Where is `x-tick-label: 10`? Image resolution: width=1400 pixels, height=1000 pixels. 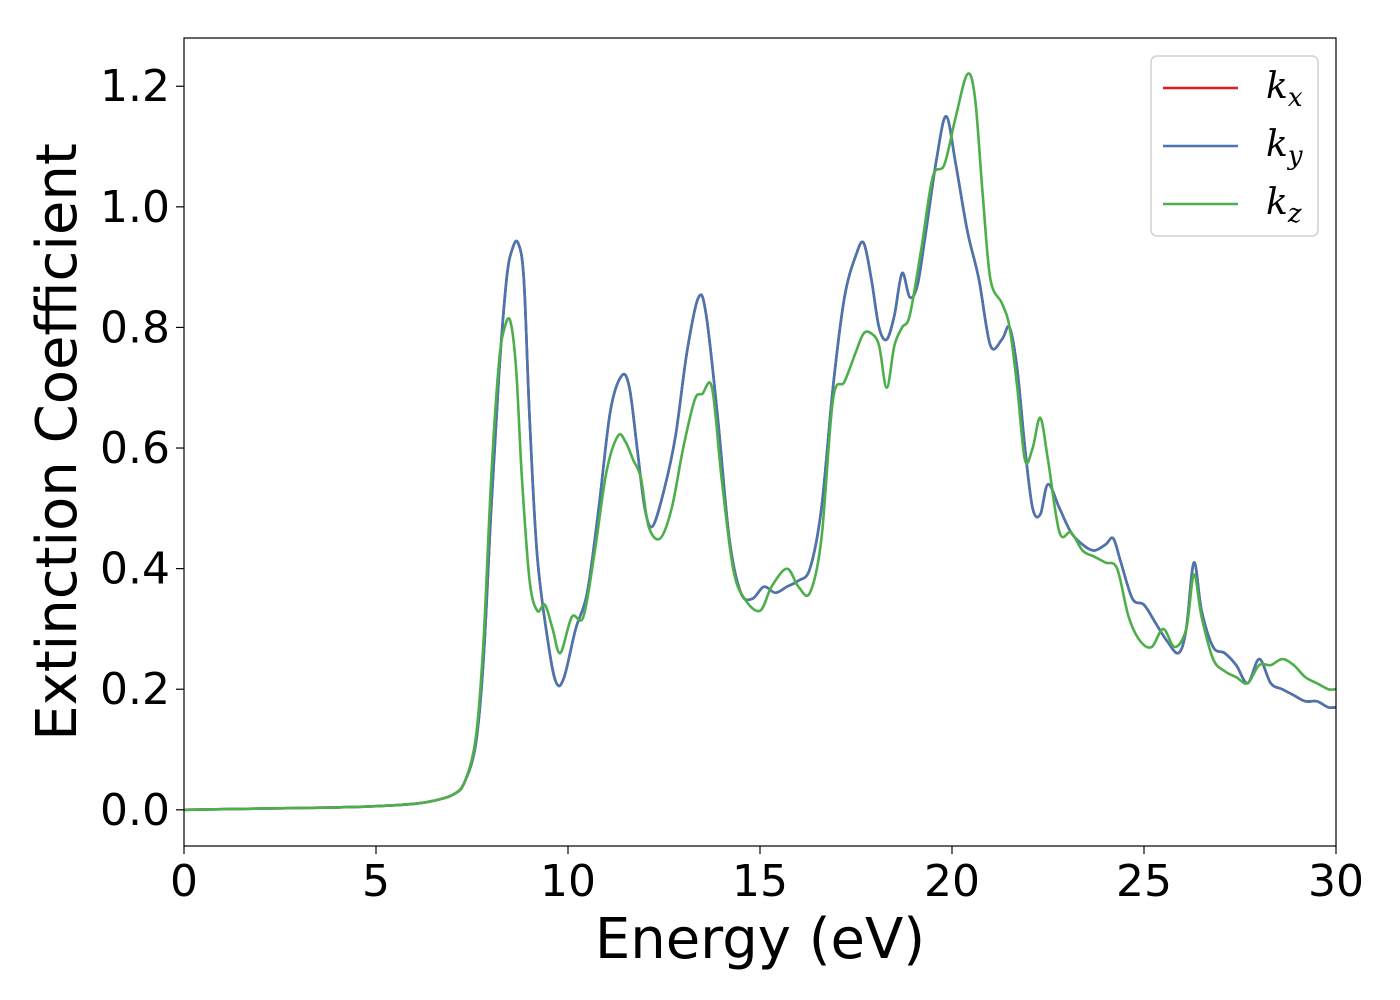
x-tick-label: 10 is located at coordinates (568, 881).